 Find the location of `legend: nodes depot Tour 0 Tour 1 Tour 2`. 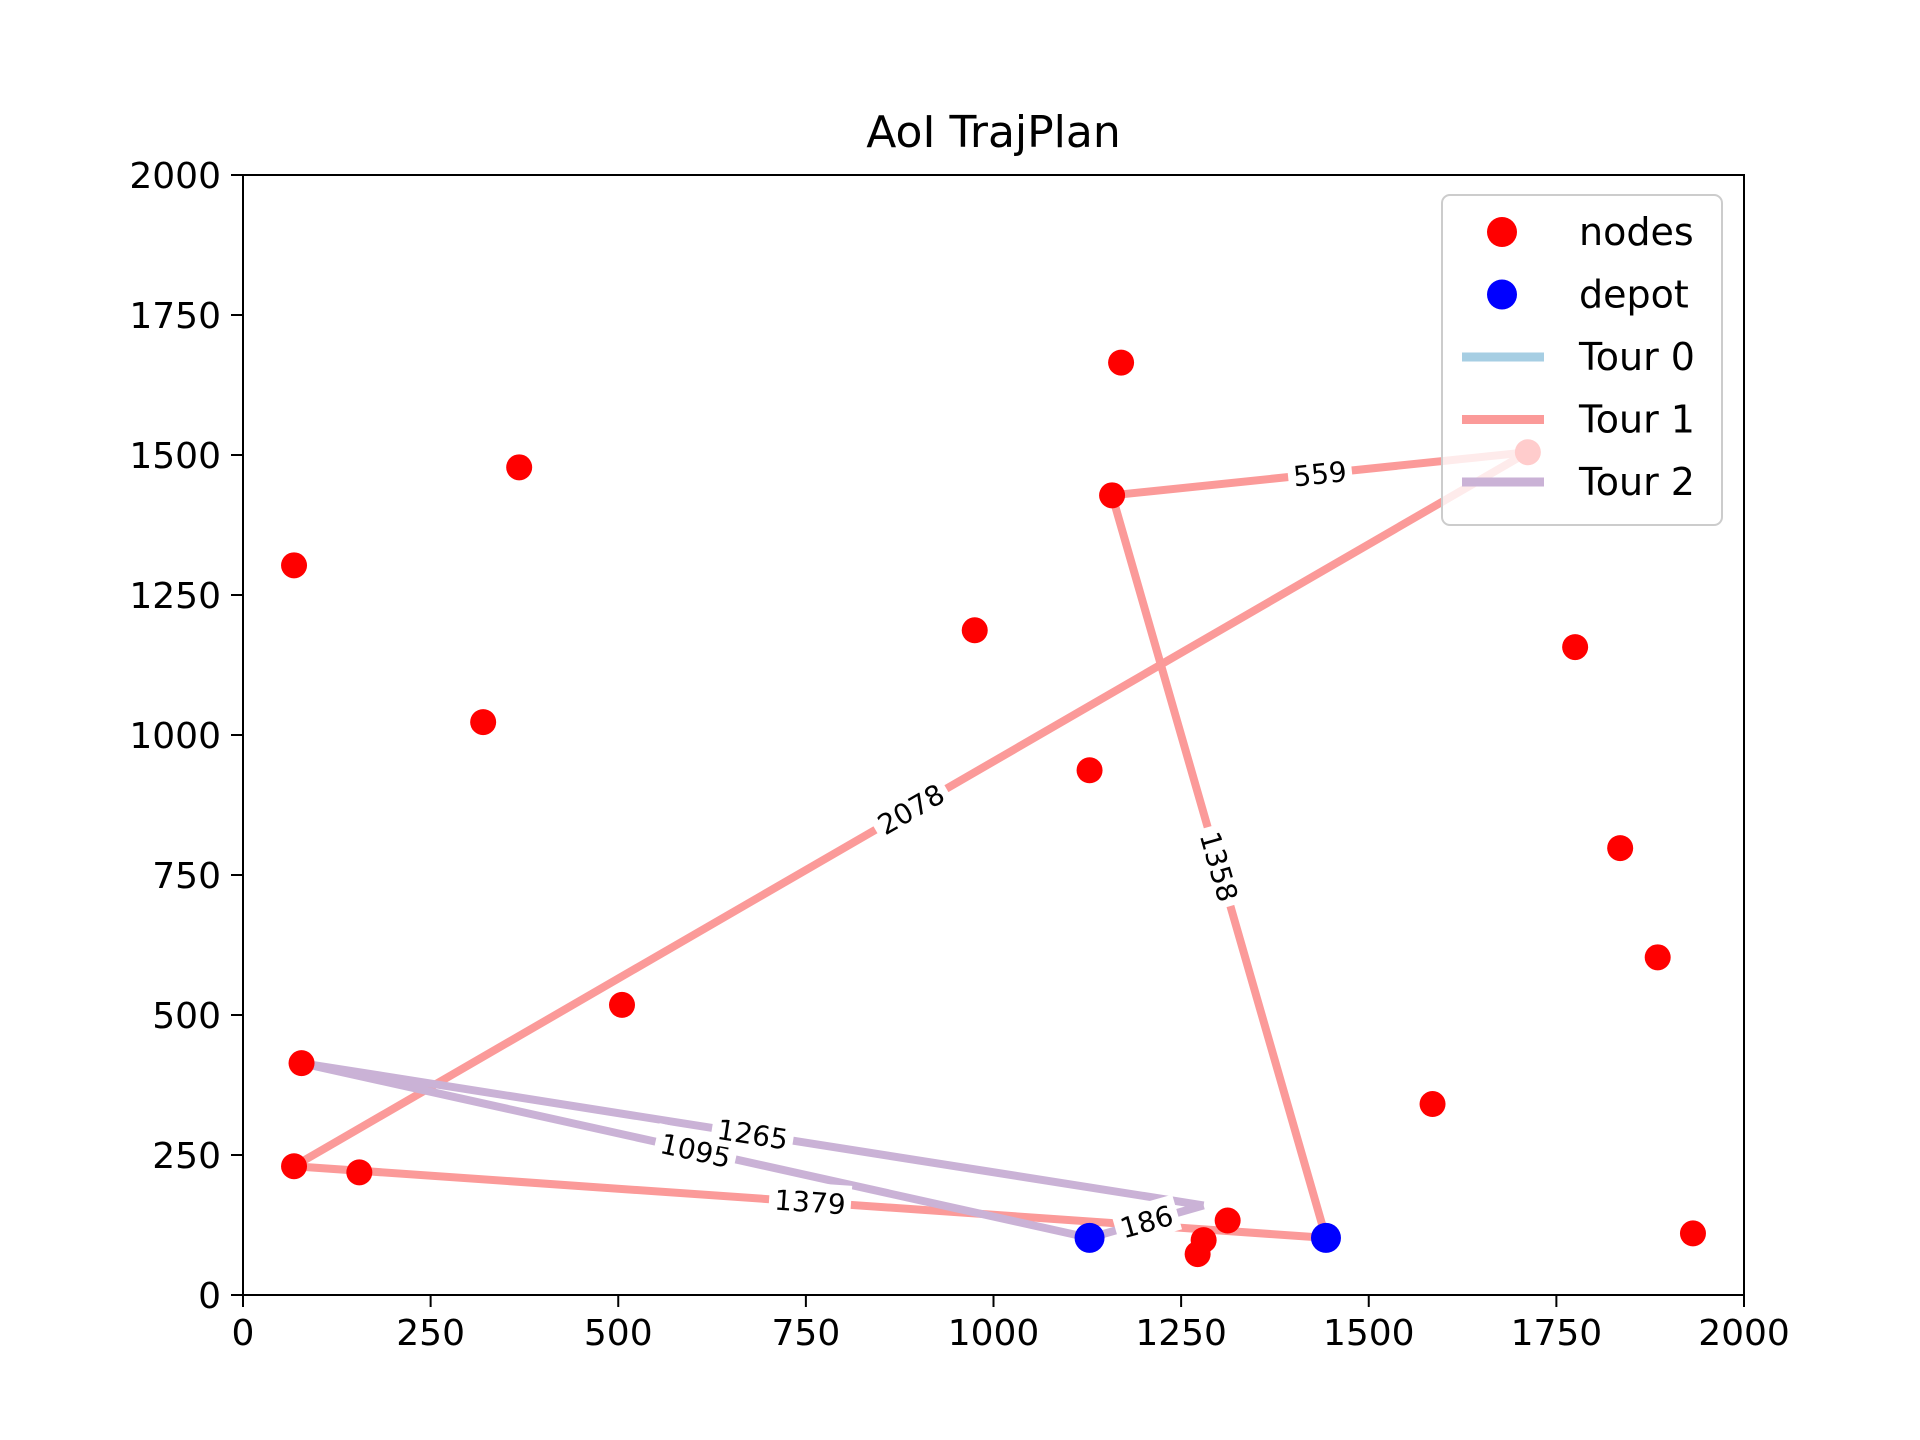

legend: nodes depot Tour 0 Tour 1 Tour 2 is located at coordinates (1582, 360).